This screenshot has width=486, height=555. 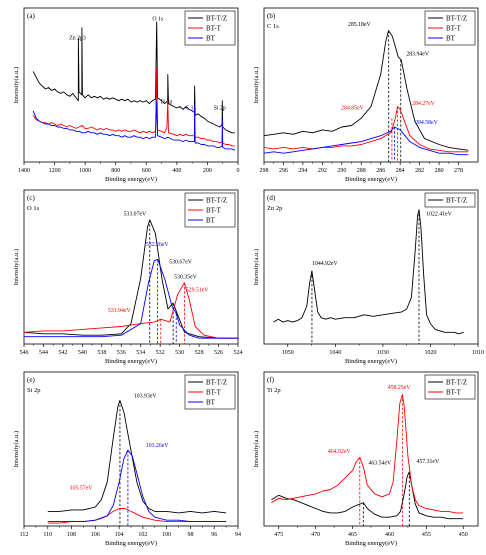 What do you see at coordinates (450, 387) in the screenshot?
I see `legend-box` at bounding box center [450, 387].